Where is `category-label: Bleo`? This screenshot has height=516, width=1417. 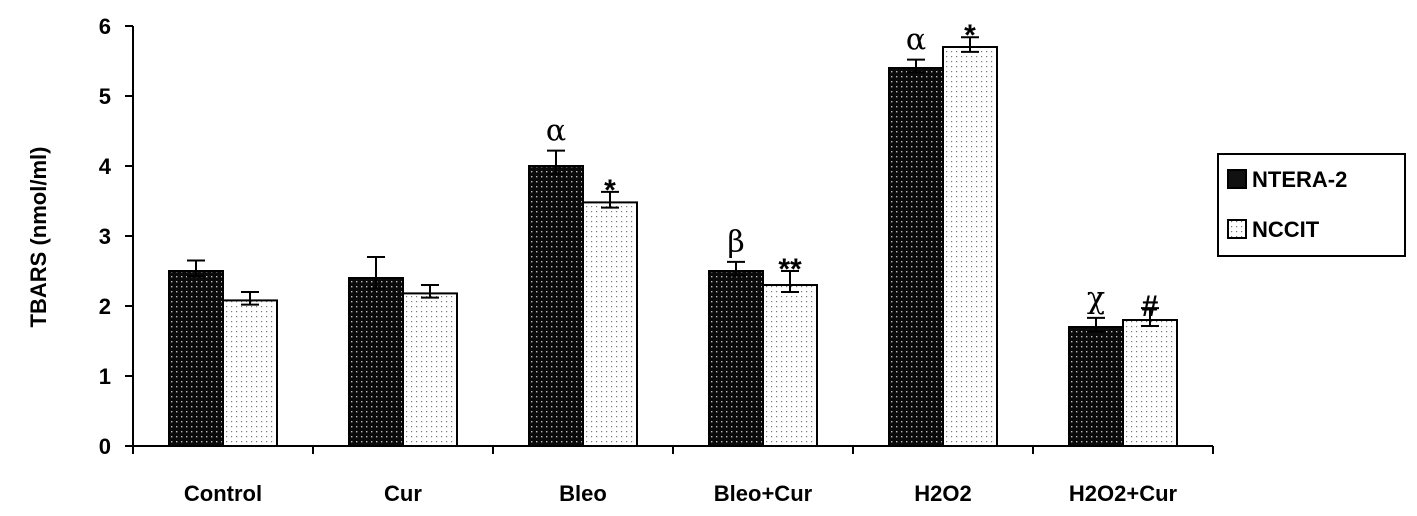
category-label: Bleo is located at coordinates (583, 493).